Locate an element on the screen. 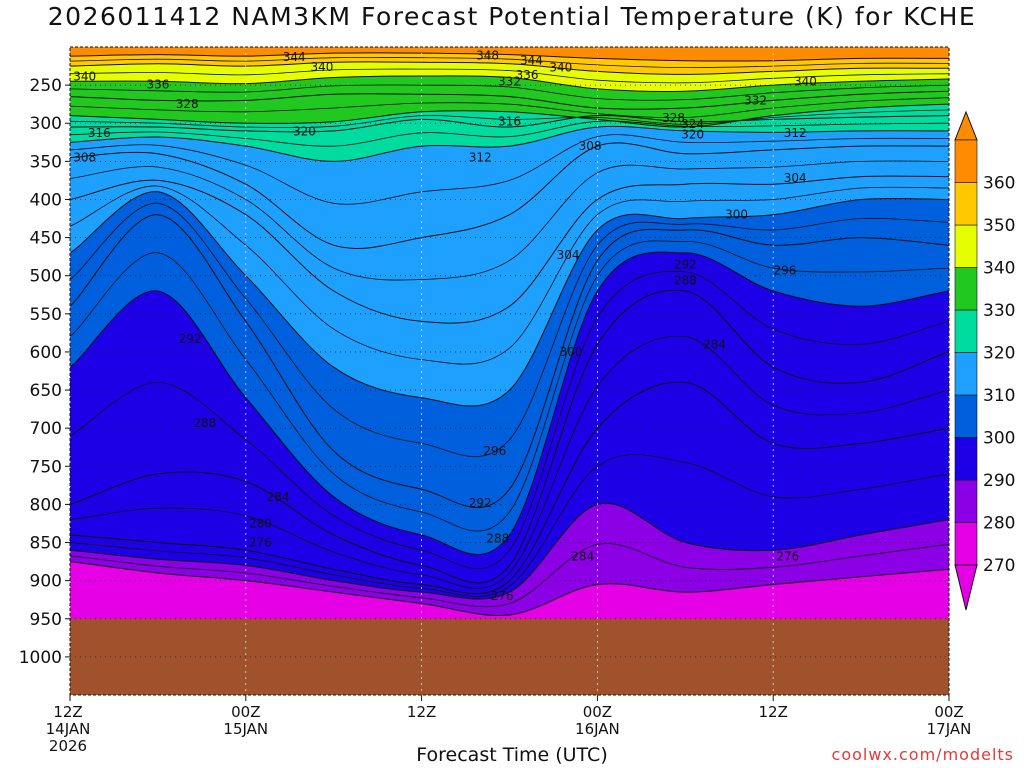 The height and width of the screenshot is (768, 1024). x-tick-label: 2026 is located at coordinates (68, 746).